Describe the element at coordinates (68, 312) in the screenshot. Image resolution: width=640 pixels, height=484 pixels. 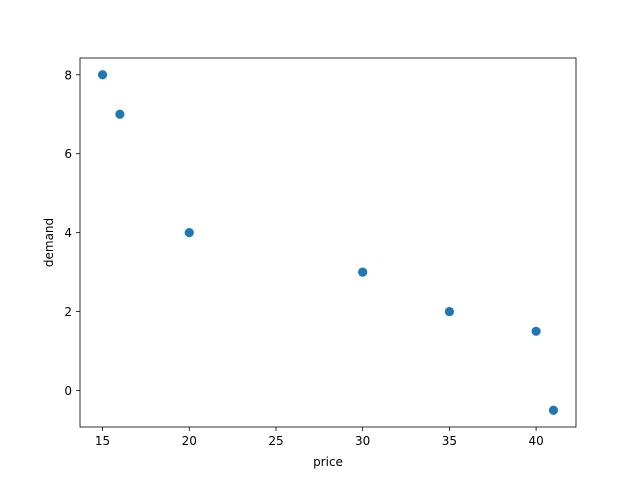
I see `y-tick-label: 2` at that location.